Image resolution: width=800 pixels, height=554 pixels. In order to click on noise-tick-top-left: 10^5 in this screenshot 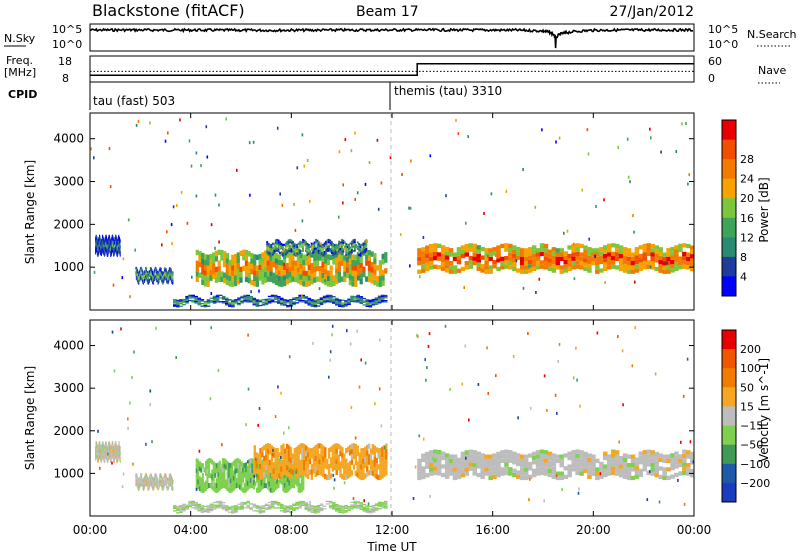, I will do `click(67, 29)`.